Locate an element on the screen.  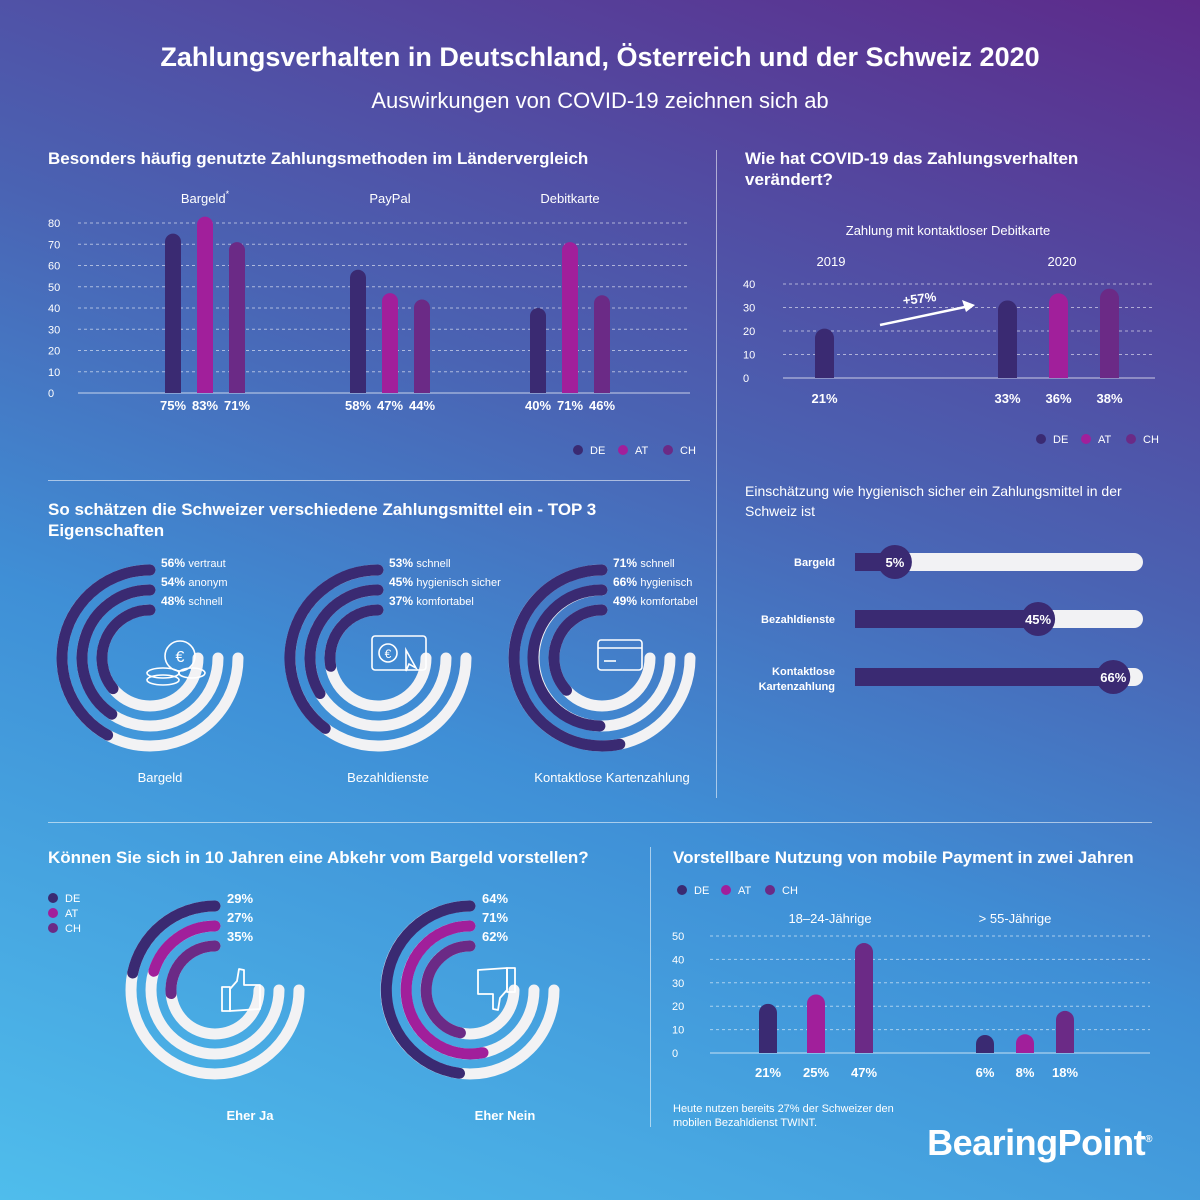
y-tick-label: 50 is located at coordinates (54, 288).